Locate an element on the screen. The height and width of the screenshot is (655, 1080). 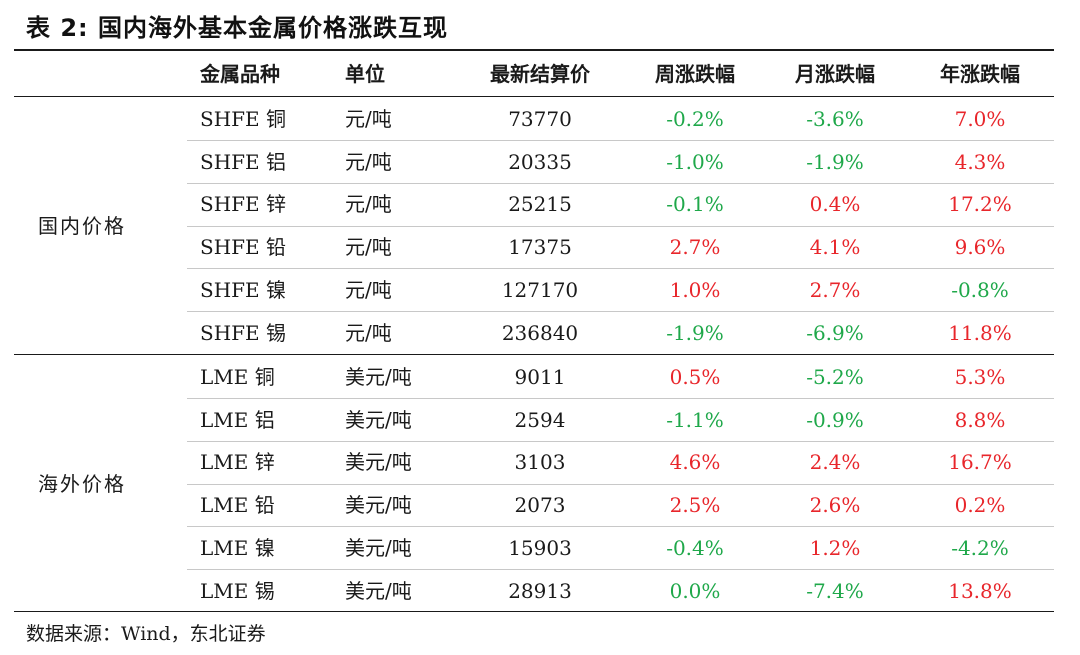
cell-month-change: -3.6% is located at coordinates (835, 119).